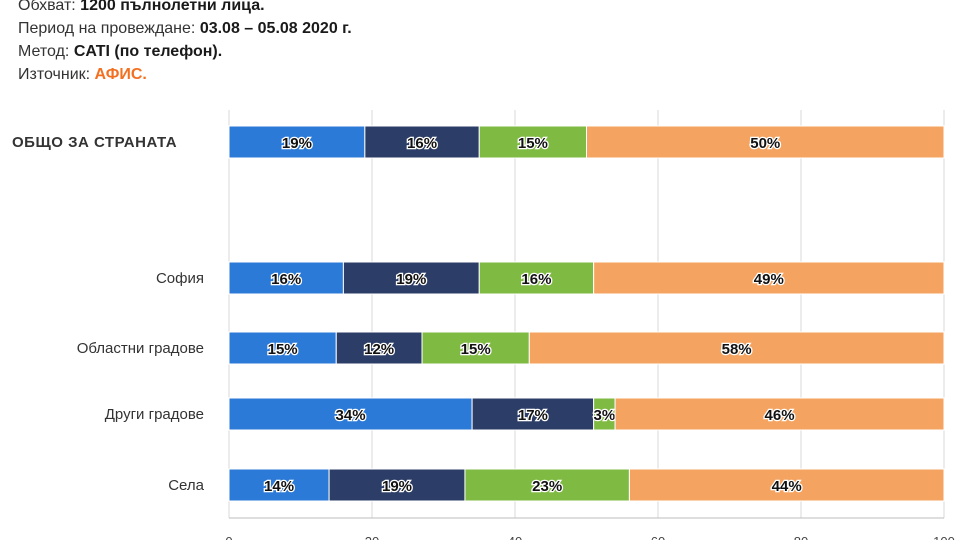  I want to click on x-tick-label: 20, so click(372, 537).